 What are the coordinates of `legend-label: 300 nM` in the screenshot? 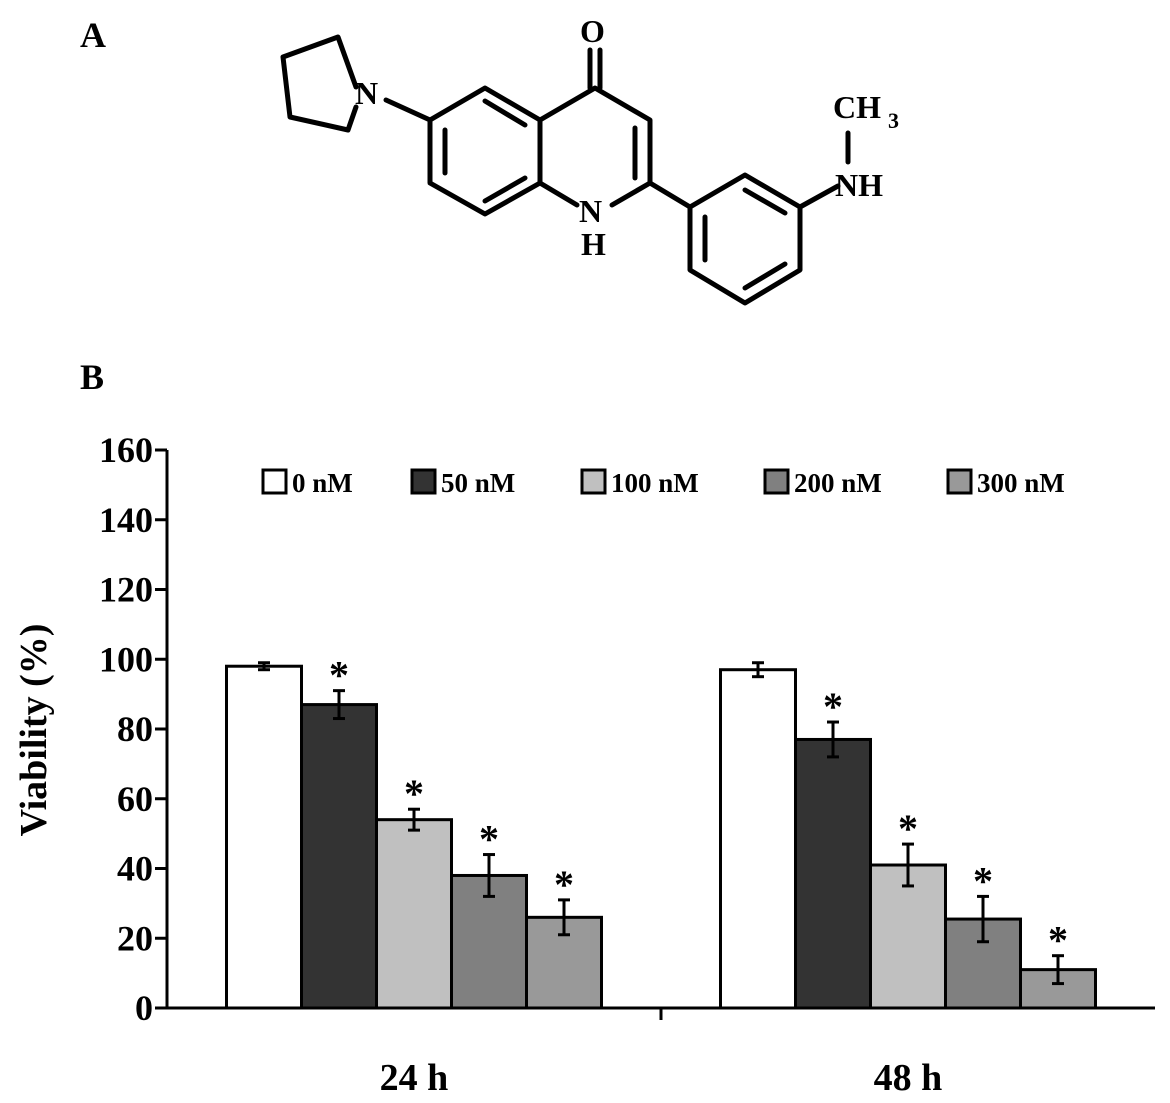 It's located at (1021, 483).